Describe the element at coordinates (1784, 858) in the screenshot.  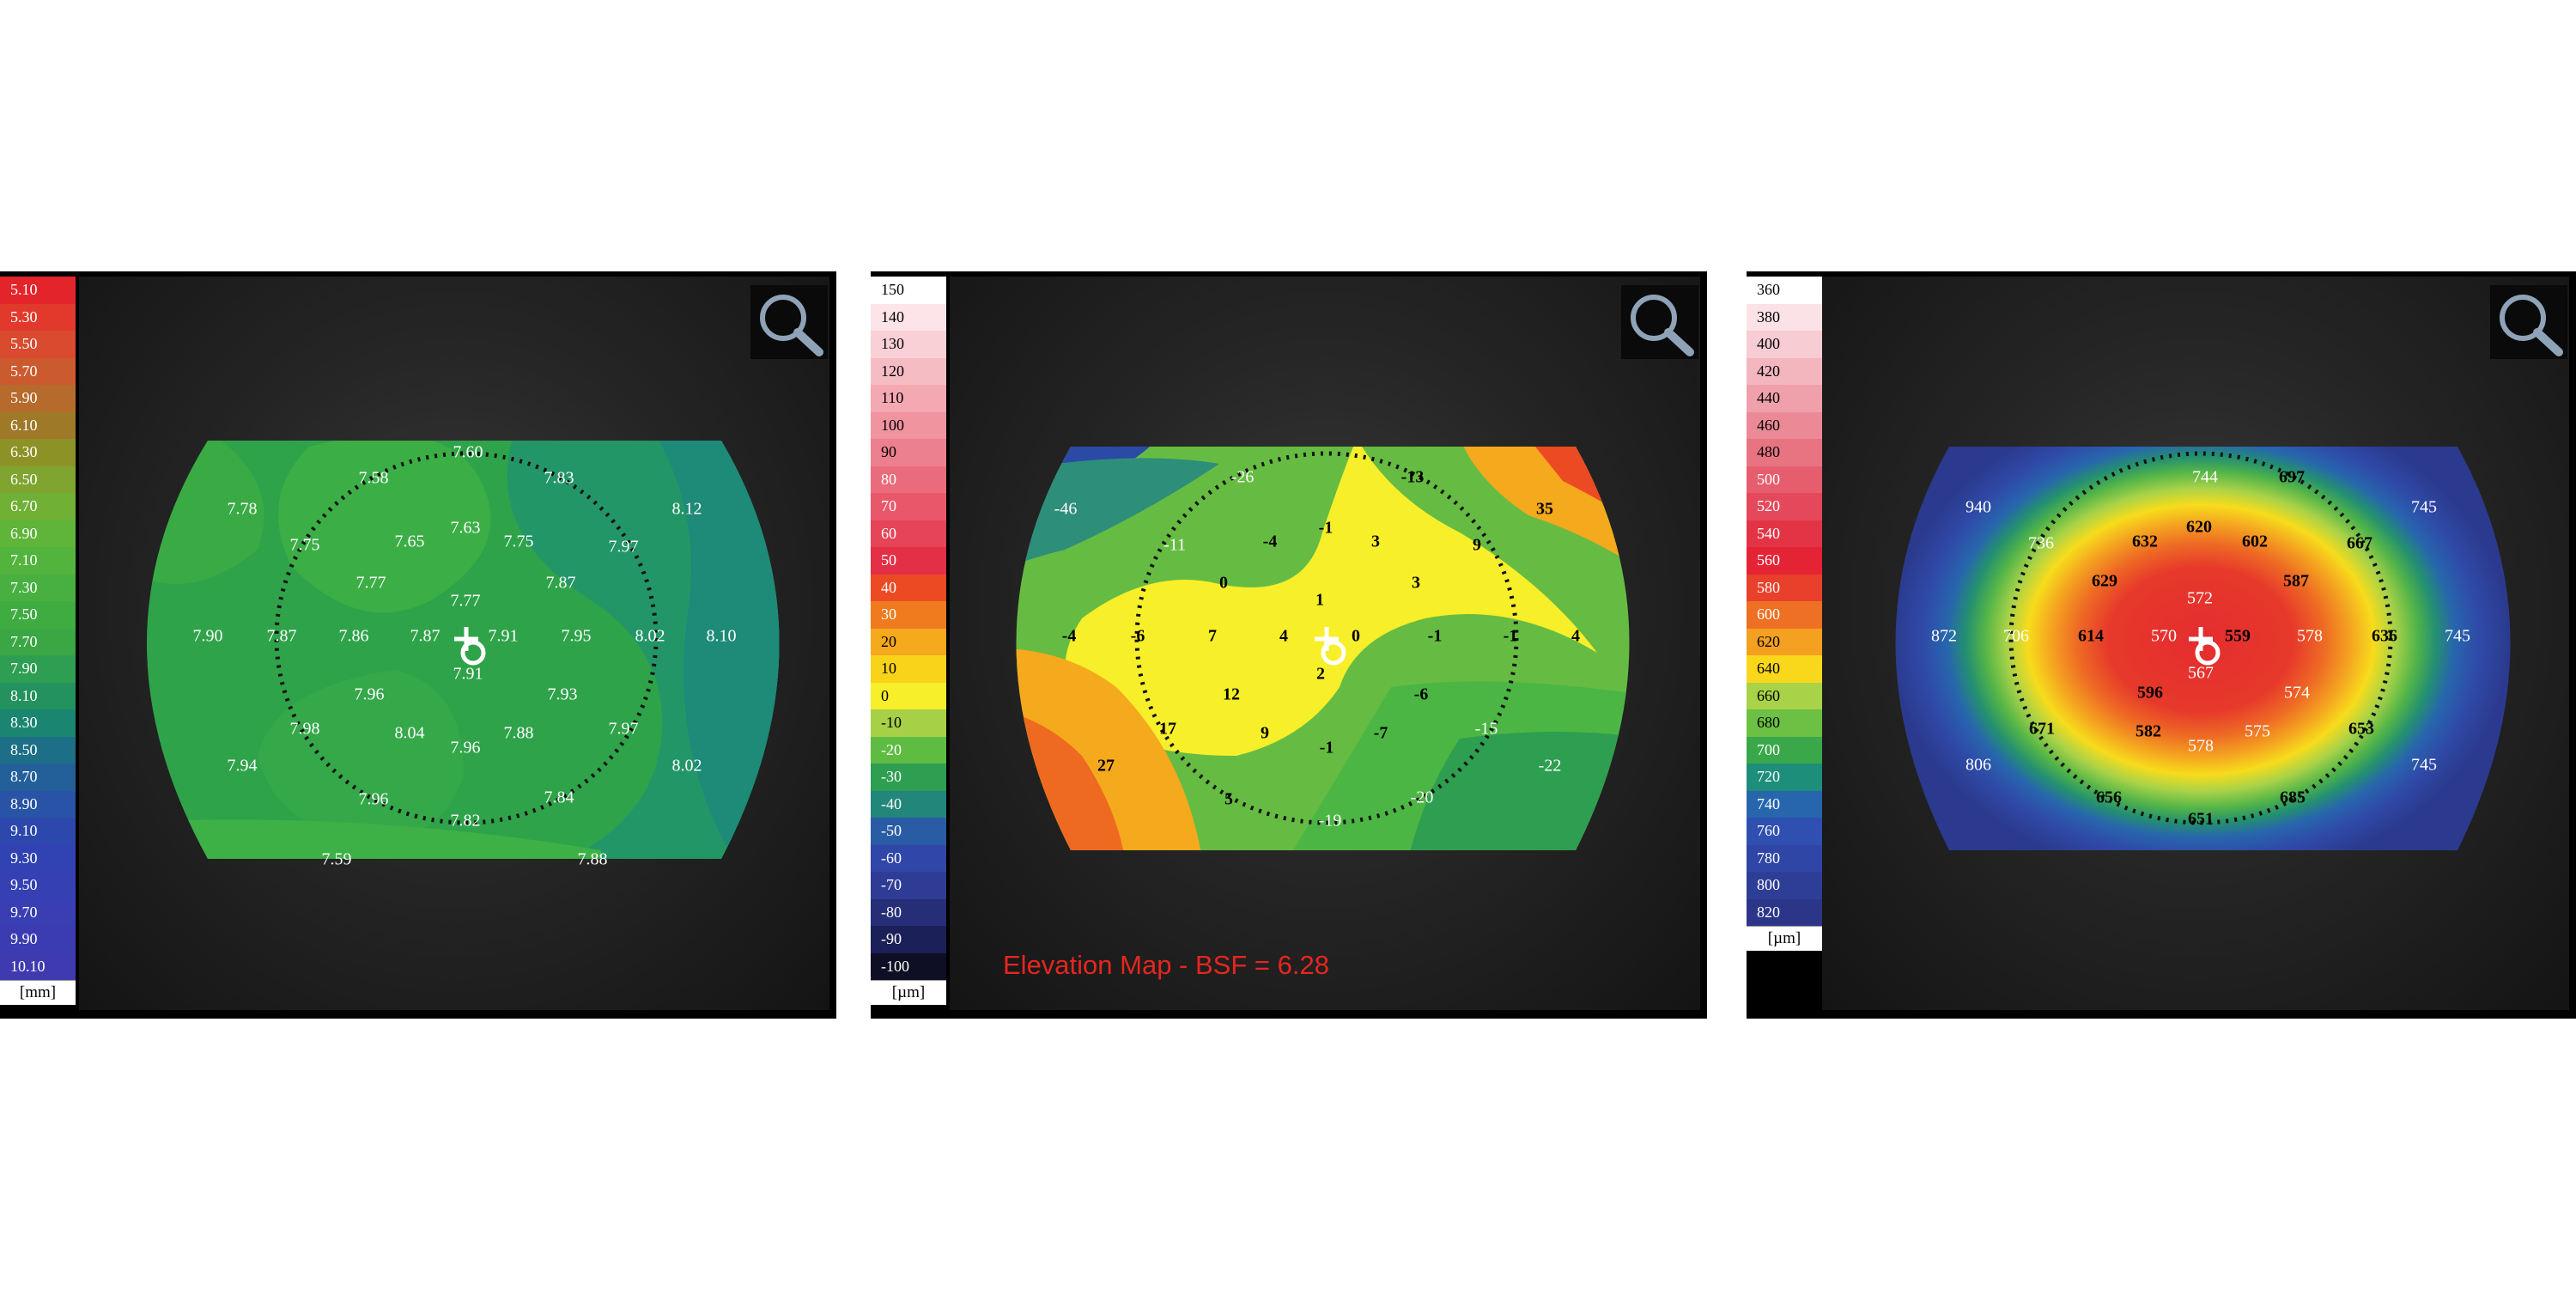
I see `scale-cell: 780` at that location.